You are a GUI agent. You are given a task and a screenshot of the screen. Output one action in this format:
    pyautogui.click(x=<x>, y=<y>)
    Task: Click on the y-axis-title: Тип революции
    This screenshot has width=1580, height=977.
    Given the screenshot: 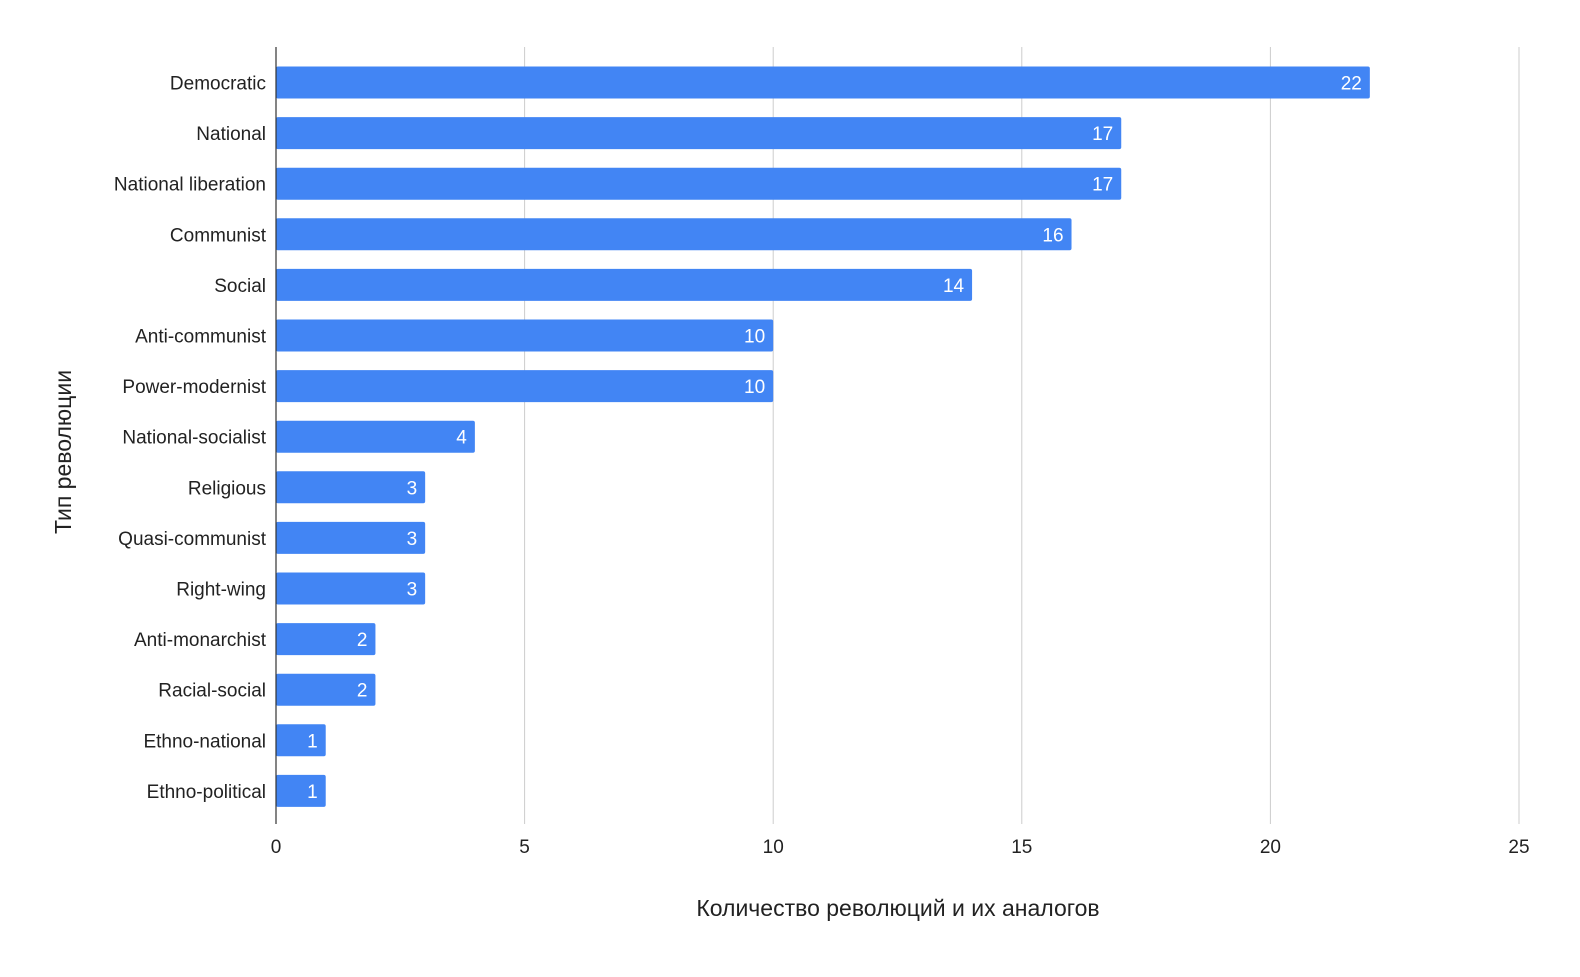 What is the action you would take?
    pyautogui.click(x=63, y=452)
    